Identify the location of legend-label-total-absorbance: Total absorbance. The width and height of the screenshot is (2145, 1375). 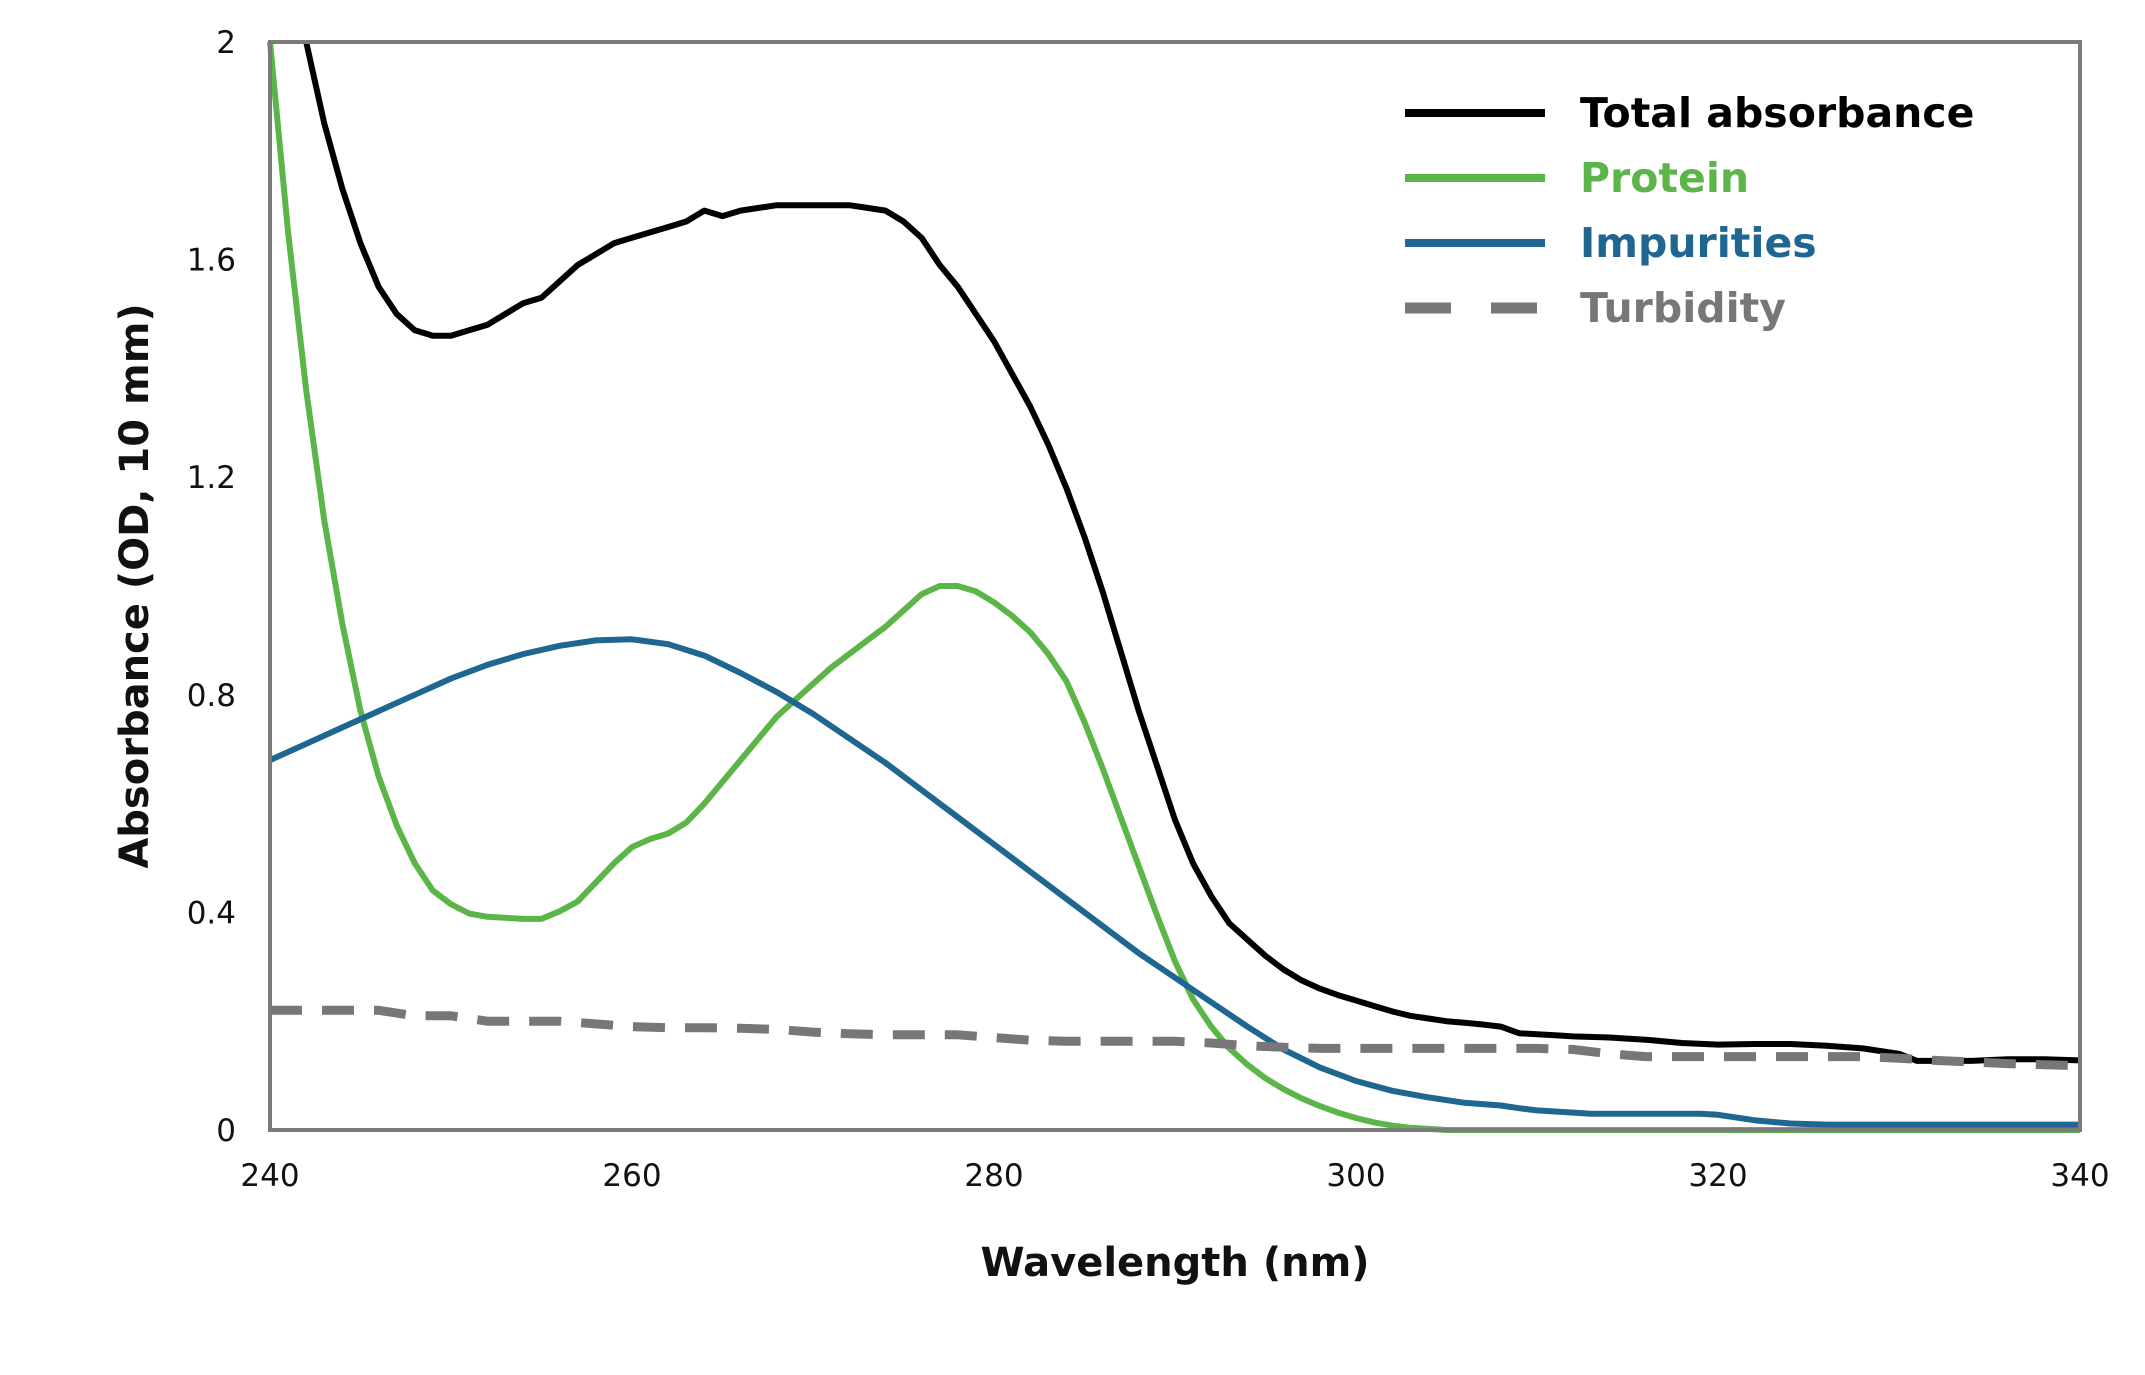
(1777, 113).